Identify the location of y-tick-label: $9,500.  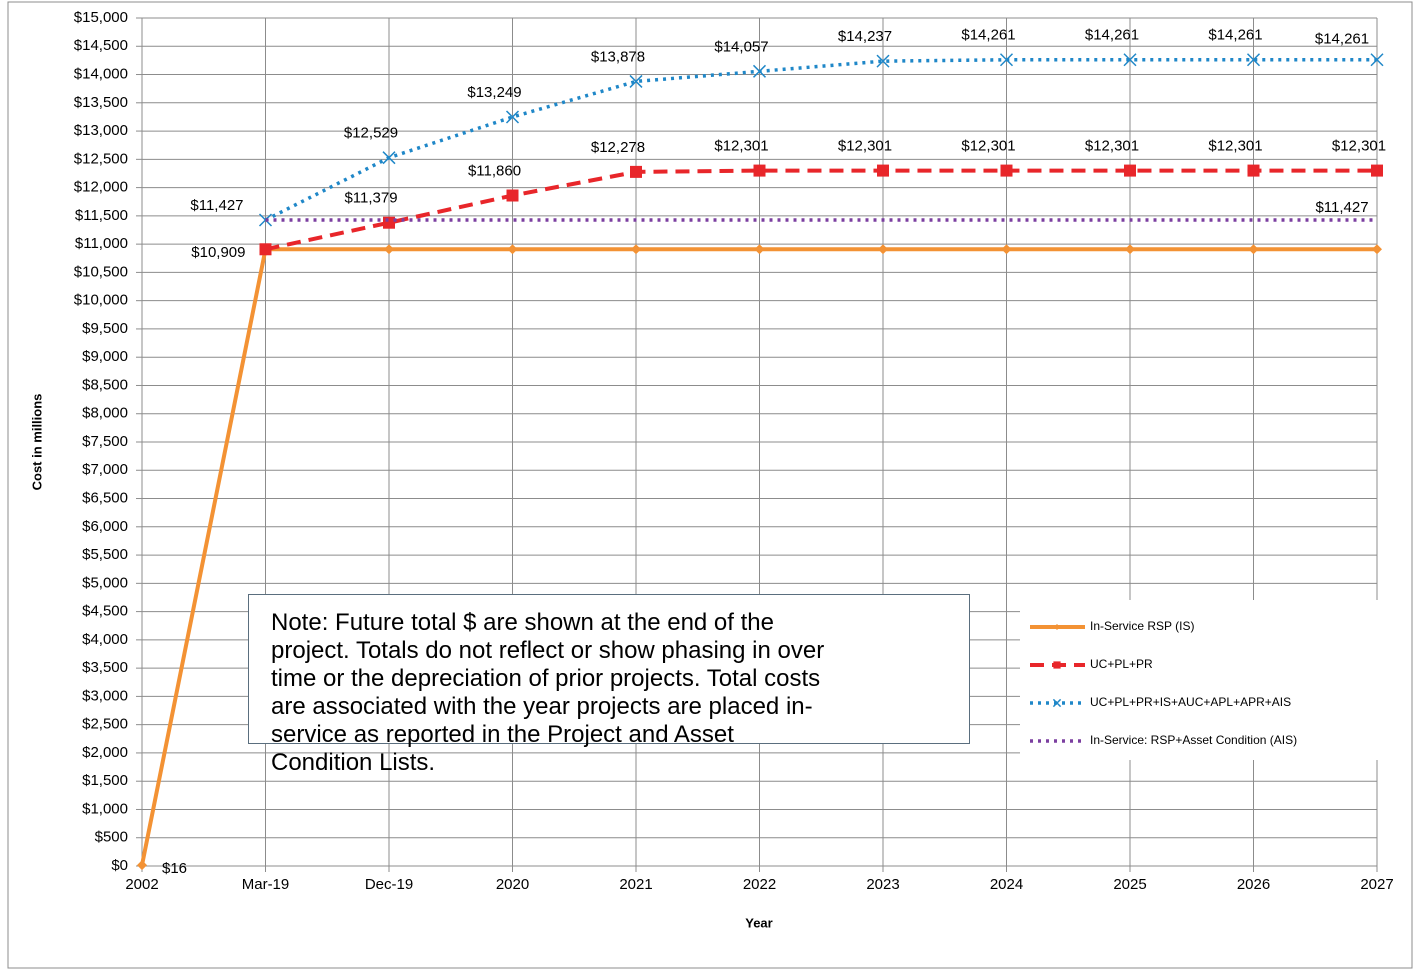
(105, 328).